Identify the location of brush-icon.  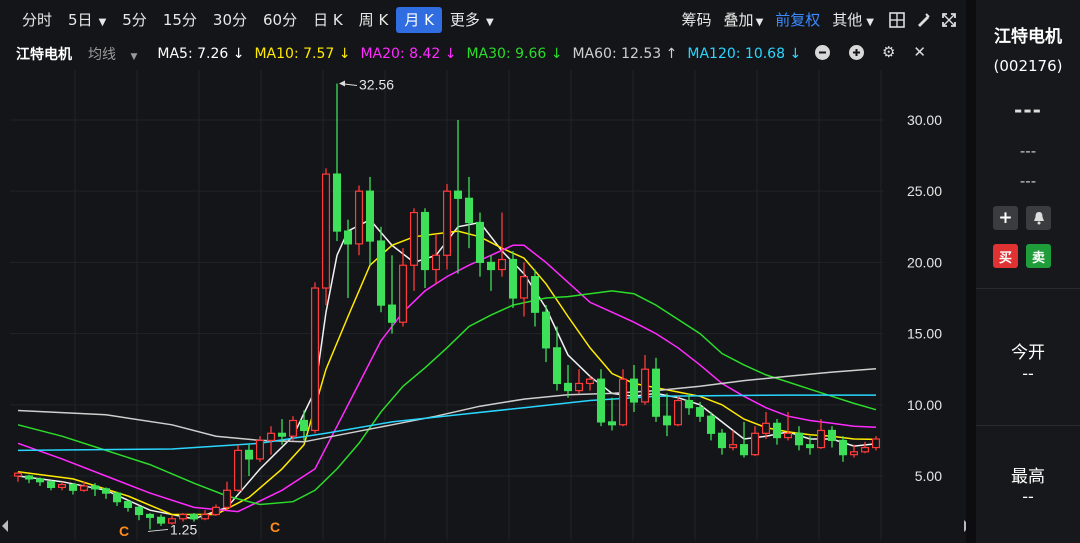
(923, 20).